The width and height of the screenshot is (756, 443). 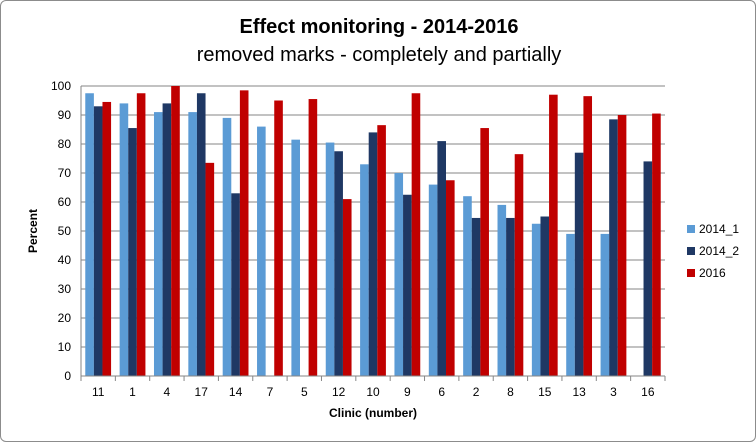 I want to click on x-tick-label: 14, so click(x=236, y=392).